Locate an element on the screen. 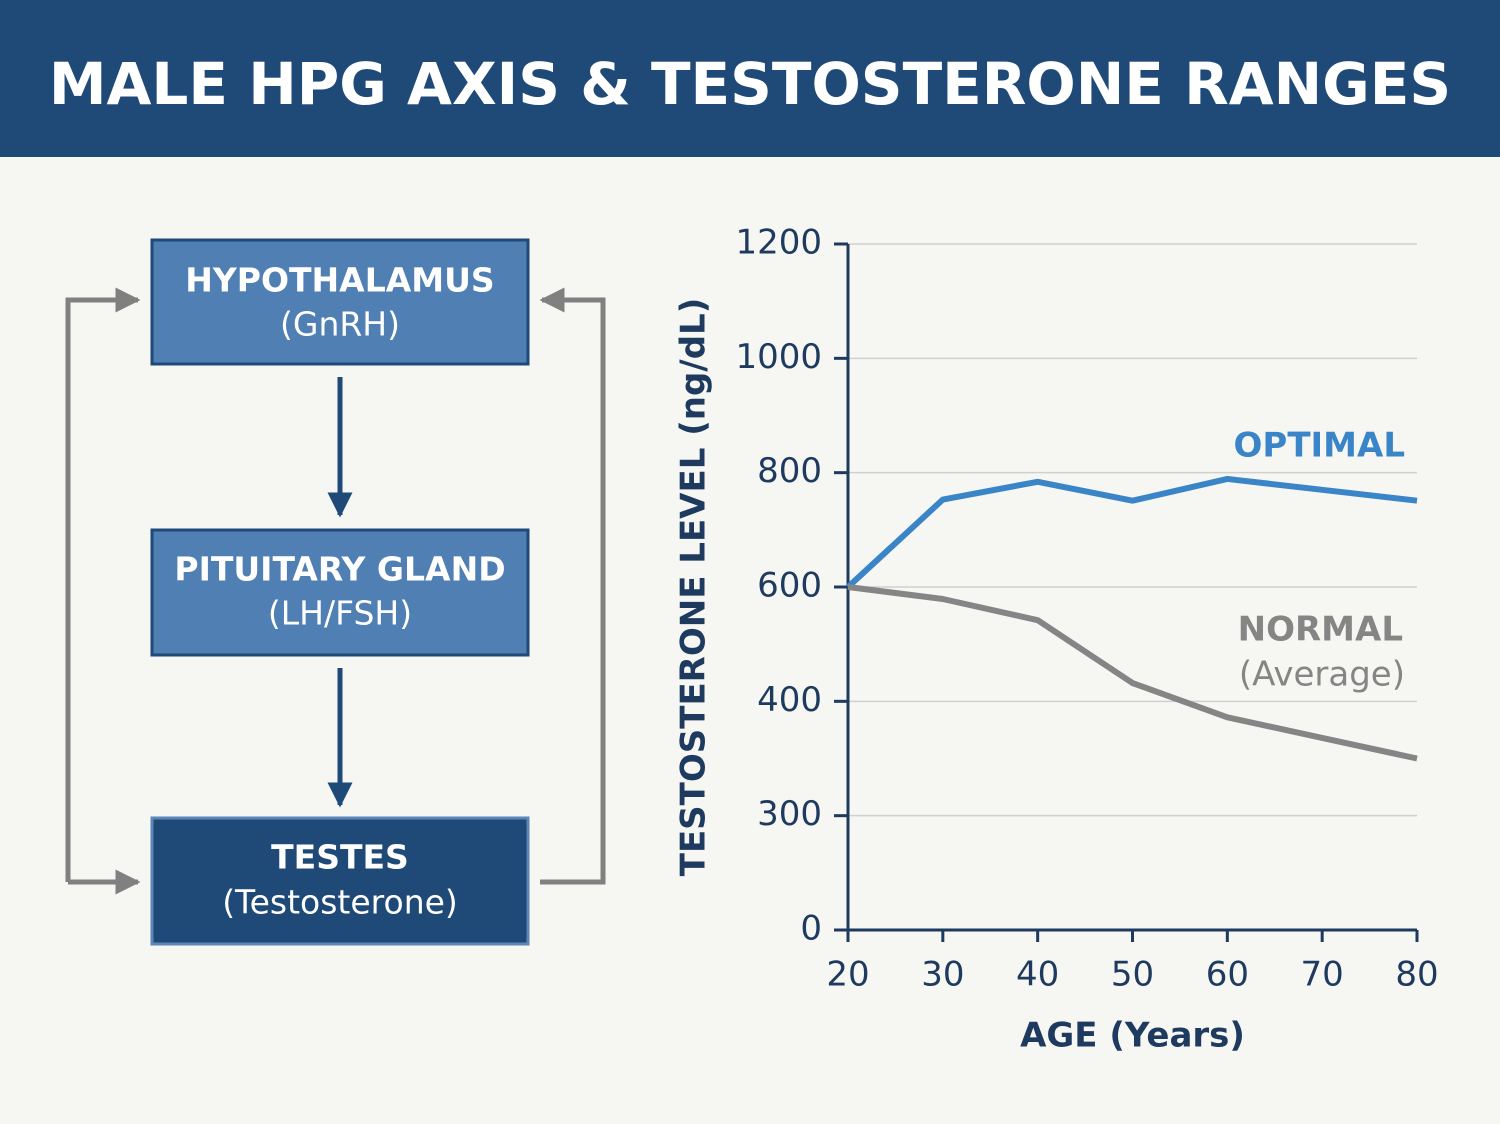 The image size is (1500, 1124). node-sublabel: (LH/FSH) is located at coordinates (340, 613).